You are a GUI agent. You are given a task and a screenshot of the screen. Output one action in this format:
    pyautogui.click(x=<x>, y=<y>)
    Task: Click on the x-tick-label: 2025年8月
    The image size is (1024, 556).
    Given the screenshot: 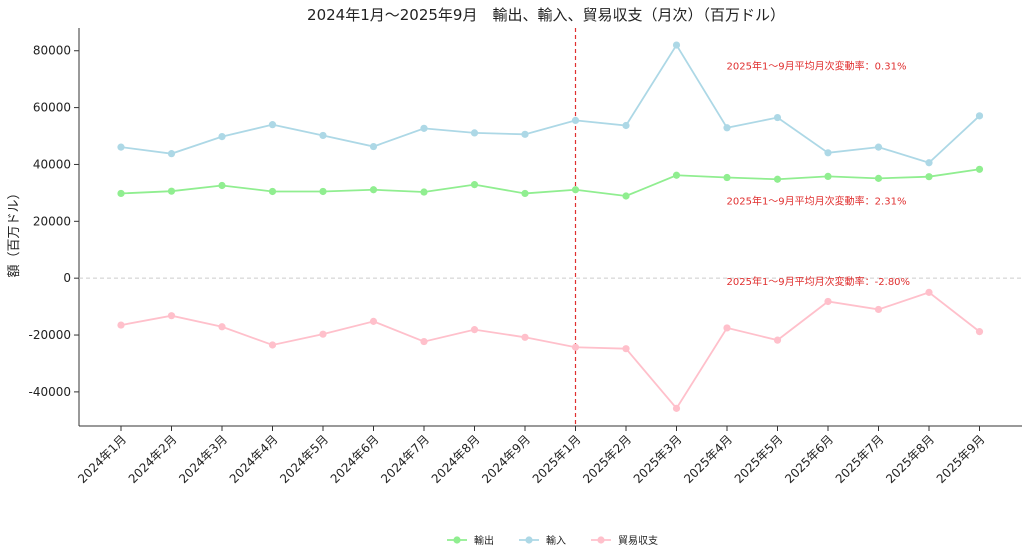 What is the action you would take?
    pyautogui.click(x=910, y=459)
    